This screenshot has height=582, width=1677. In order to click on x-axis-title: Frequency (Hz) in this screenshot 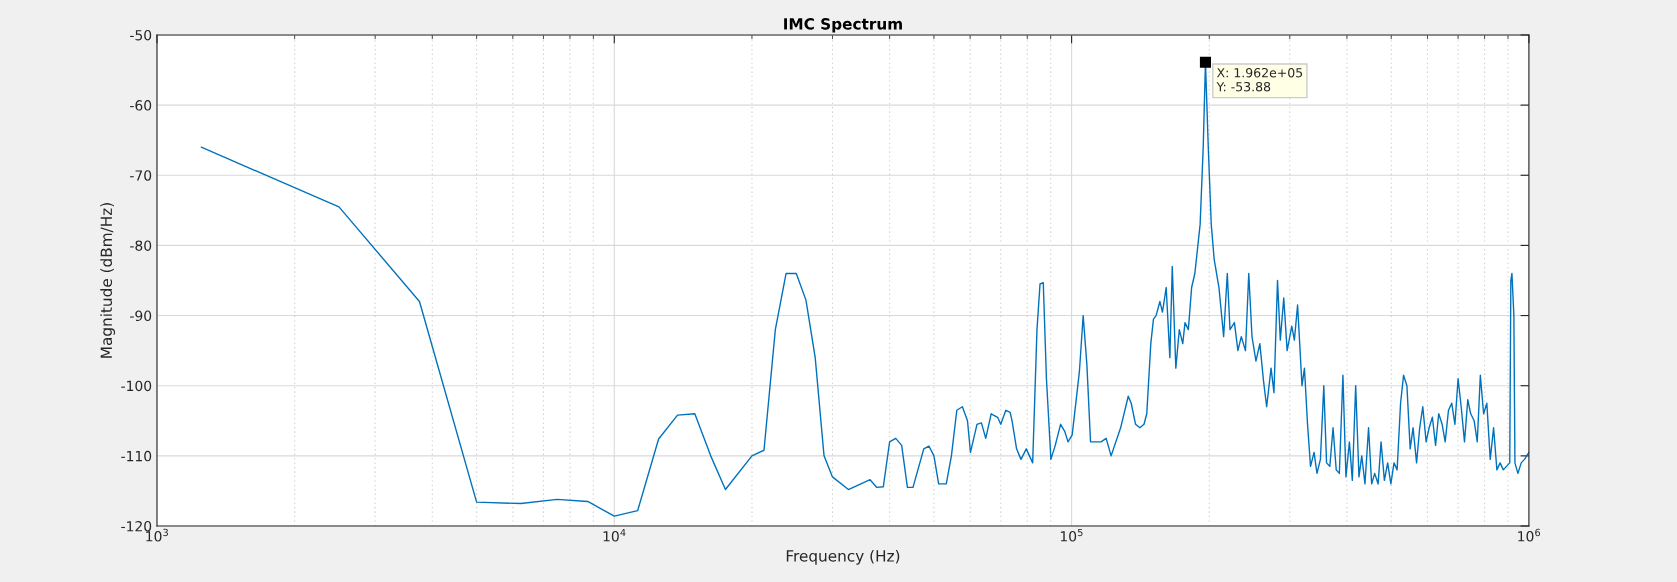, I will do `click(843, 557)`.